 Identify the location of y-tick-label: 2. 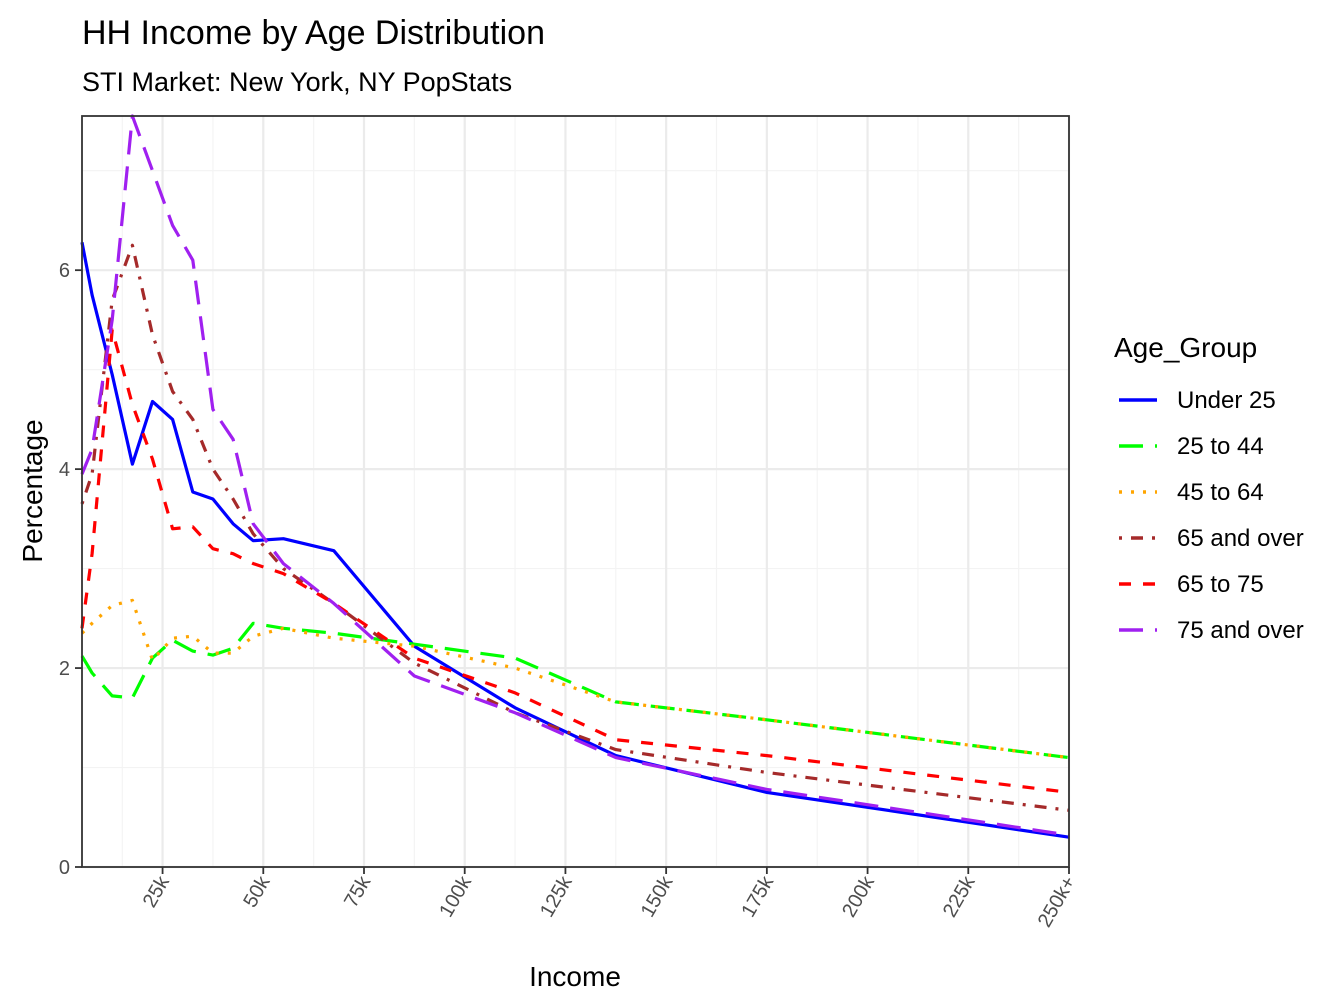
(64, 669).